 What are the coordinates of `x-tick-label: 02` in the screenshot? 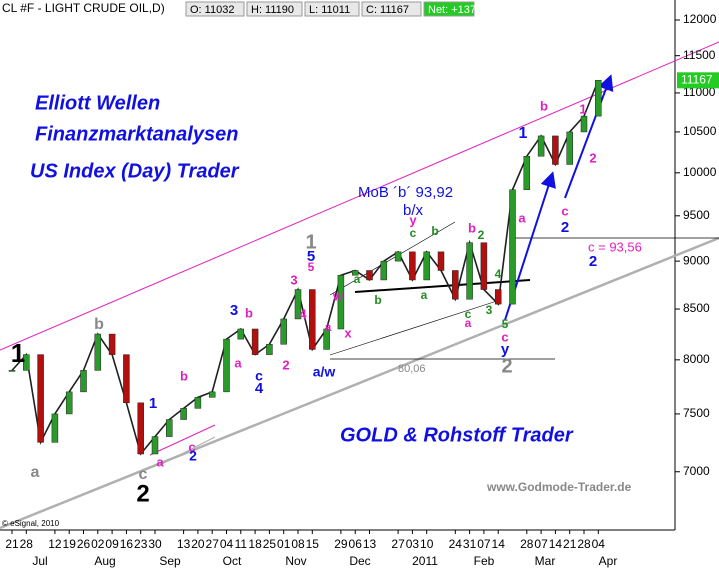 It's located at (98, 544).